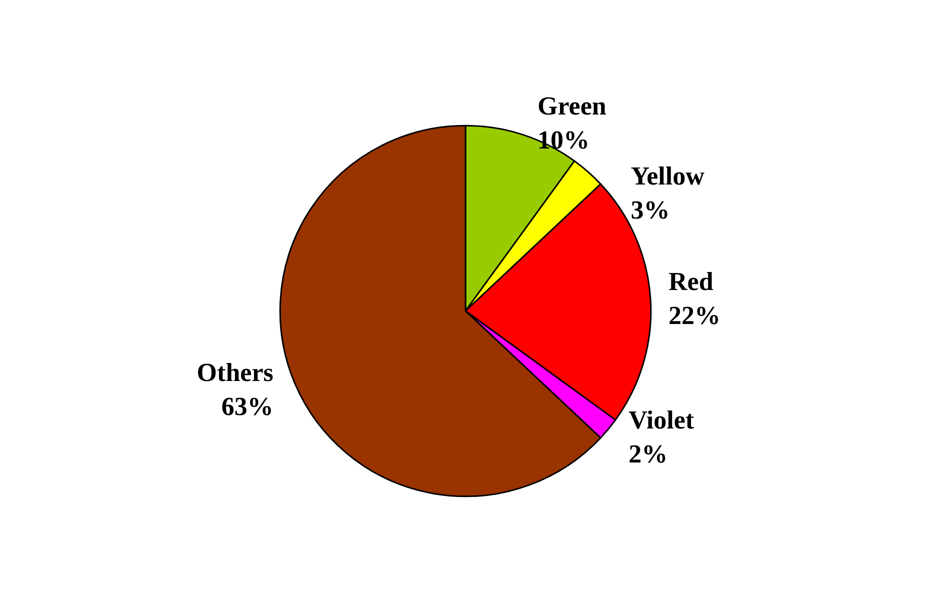  I want to click on data-label: 2%, so click(648, 453).